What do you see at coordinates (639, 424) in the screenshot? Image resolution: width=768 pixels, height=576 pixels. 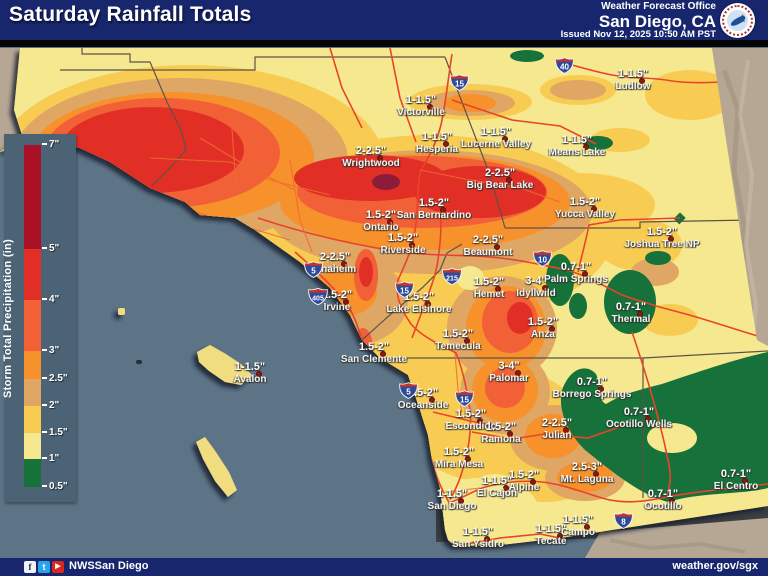 I see `city-name: Ocotillo Wells` at bounding box center [639, 424].